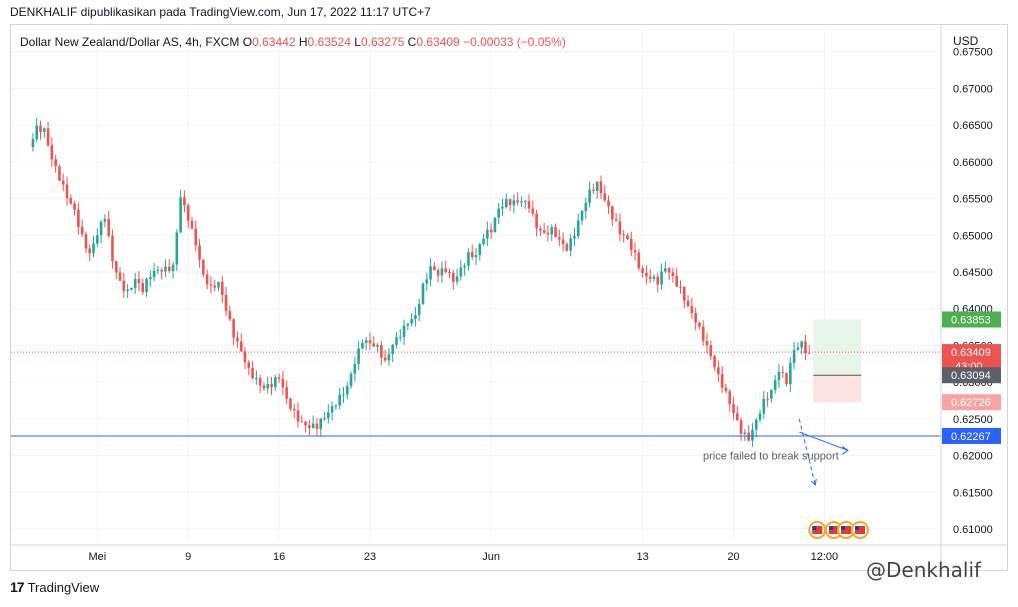 This screenshot has height=607, width=1018. Describe the element at coordinates (303, 42) in the screenshot. I see `high-label: H` at that location.